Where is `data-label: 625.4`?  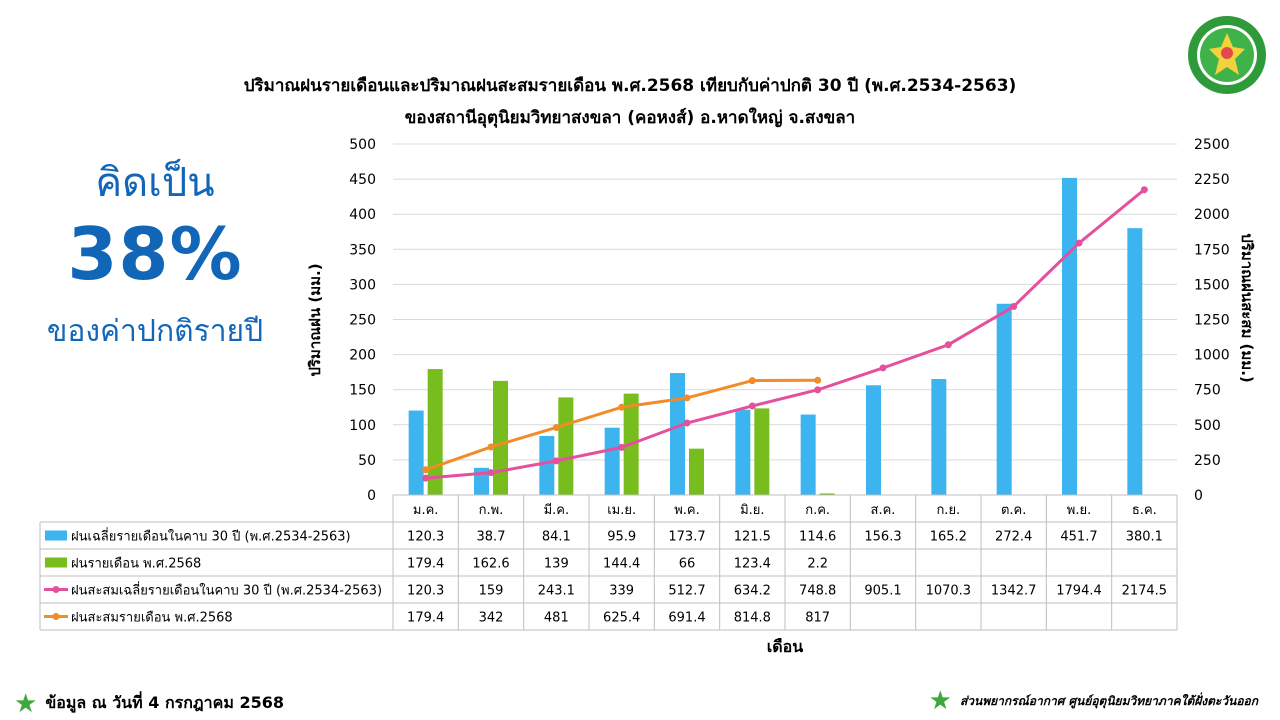
data-label: 625.4 is located at coordinates (621, 618).